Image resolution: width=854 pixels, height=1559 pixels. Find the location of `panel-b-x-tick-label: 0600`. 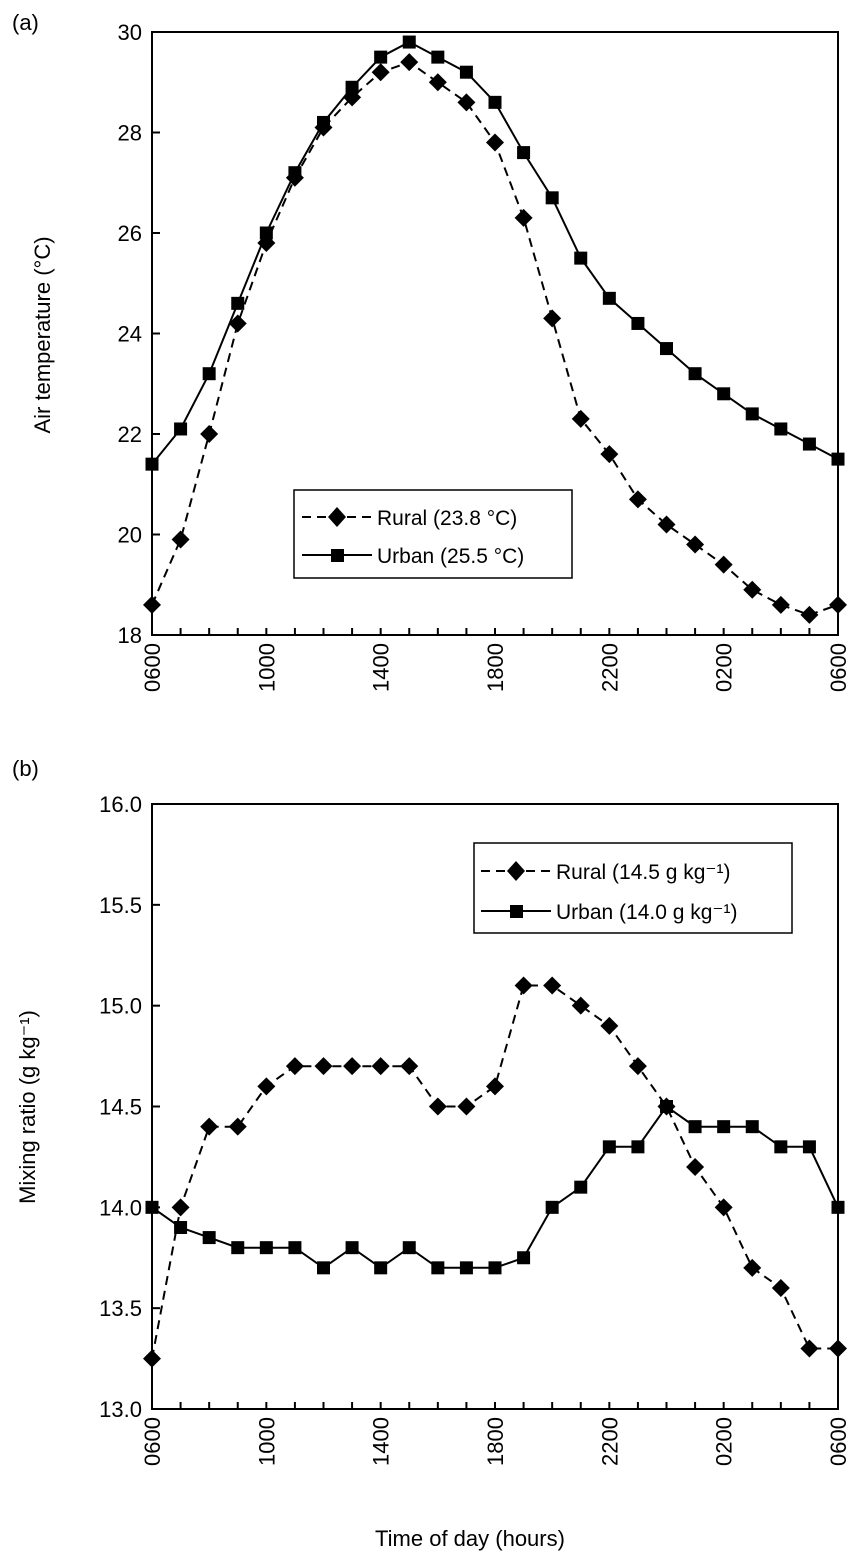

panel-b-x-tick-label: 0600 is located at coordinates (838, 1441).